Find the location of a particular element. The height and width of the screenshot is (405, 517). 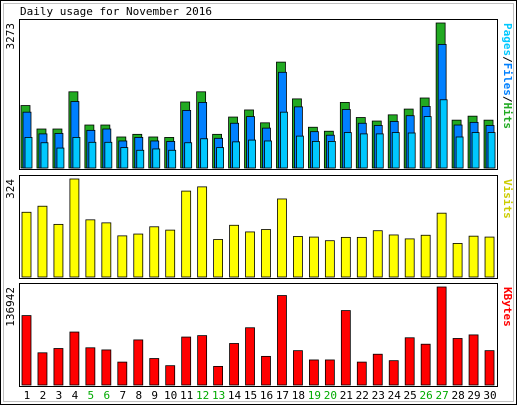

ylabel-part-2: Hits is located at coordinates (507, 116).